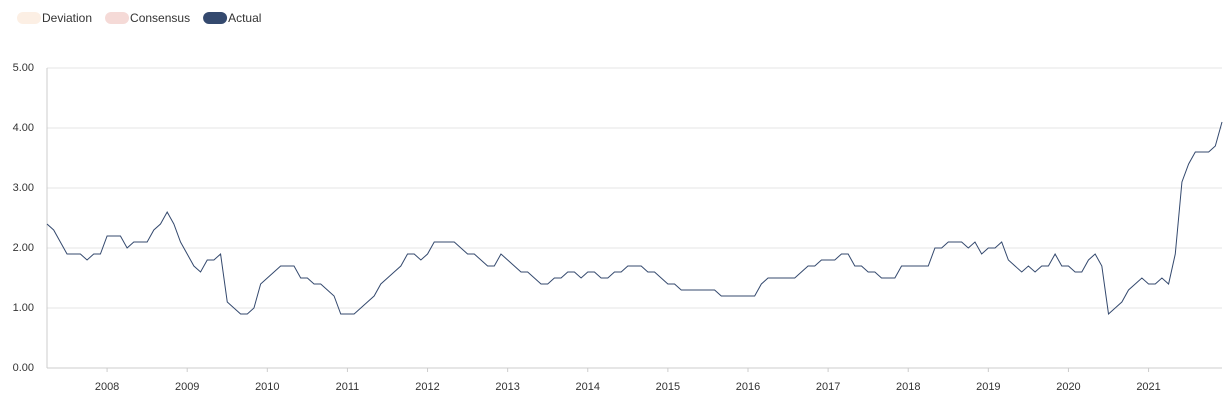  What do you see at coordinates (23, 188) in the screenshot?
I see `y-tick-label: 3.00` at bounding box center [23, 188].